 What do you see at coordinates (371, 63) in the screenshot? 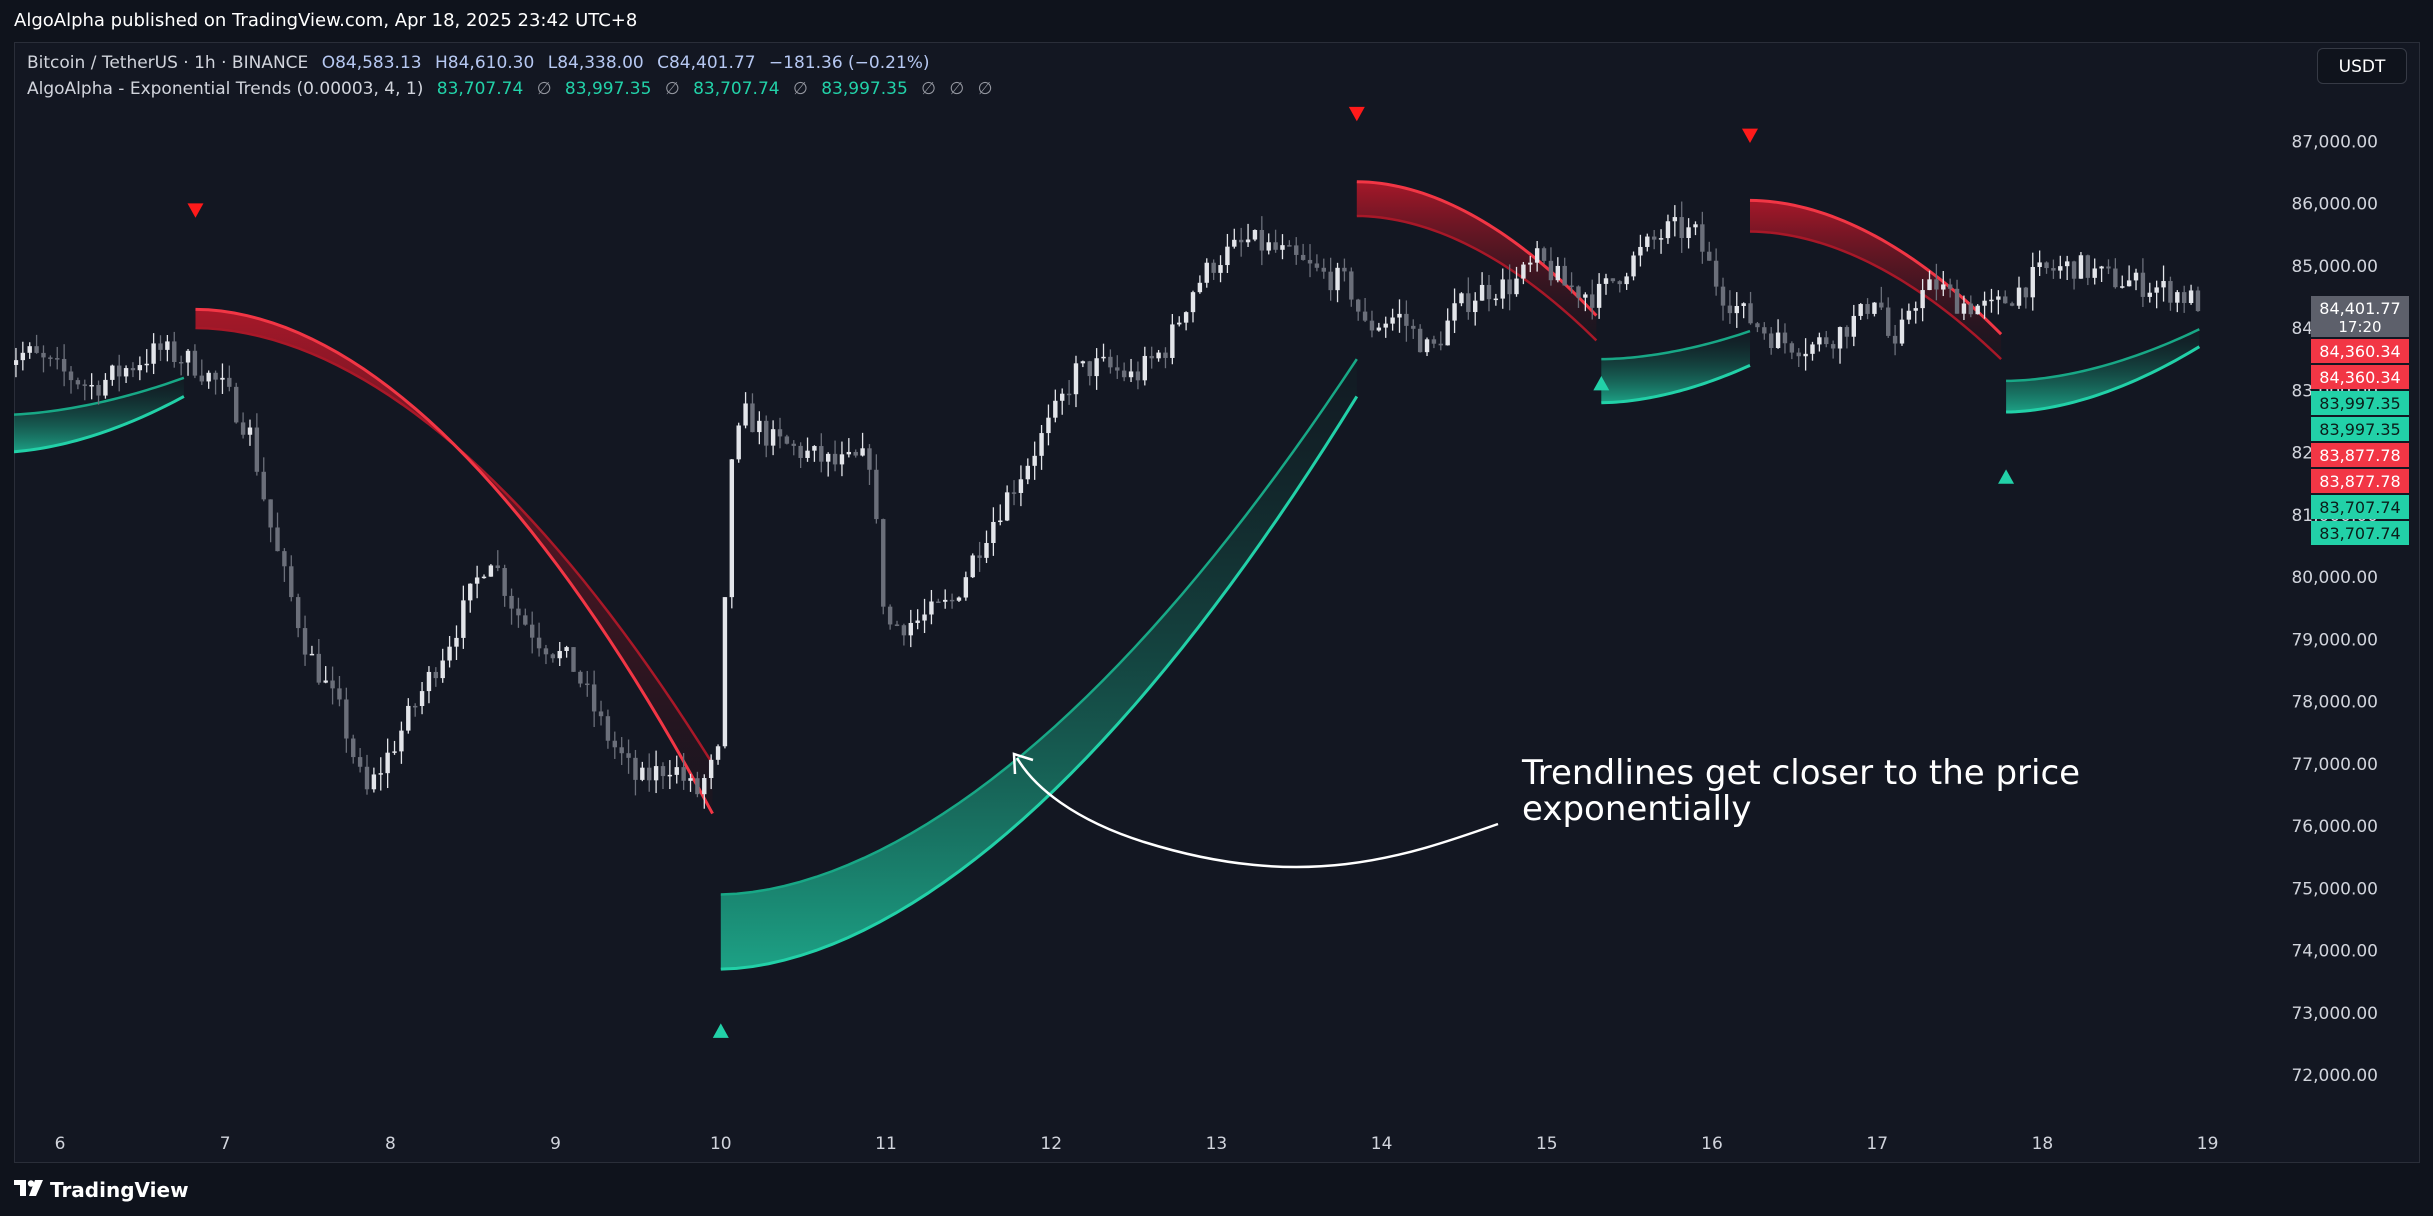
I see `open-value: O84,583.13` at bounding box center [371, 63].